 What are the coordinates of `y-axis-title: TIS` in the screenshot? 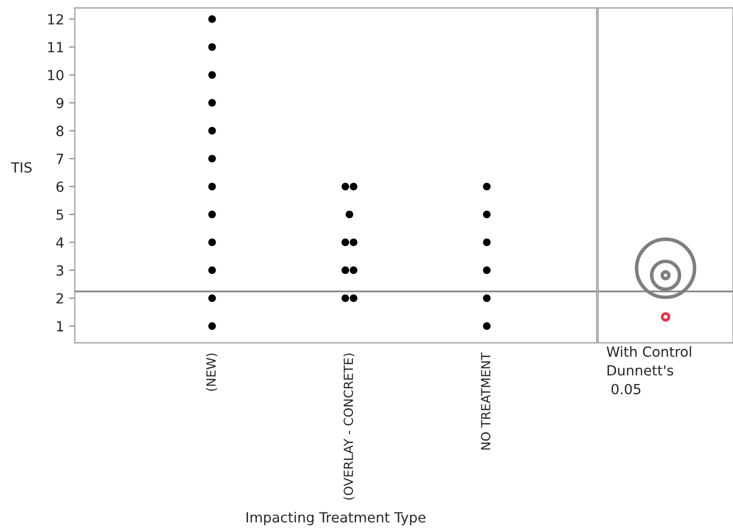 It's located at (21, 167).